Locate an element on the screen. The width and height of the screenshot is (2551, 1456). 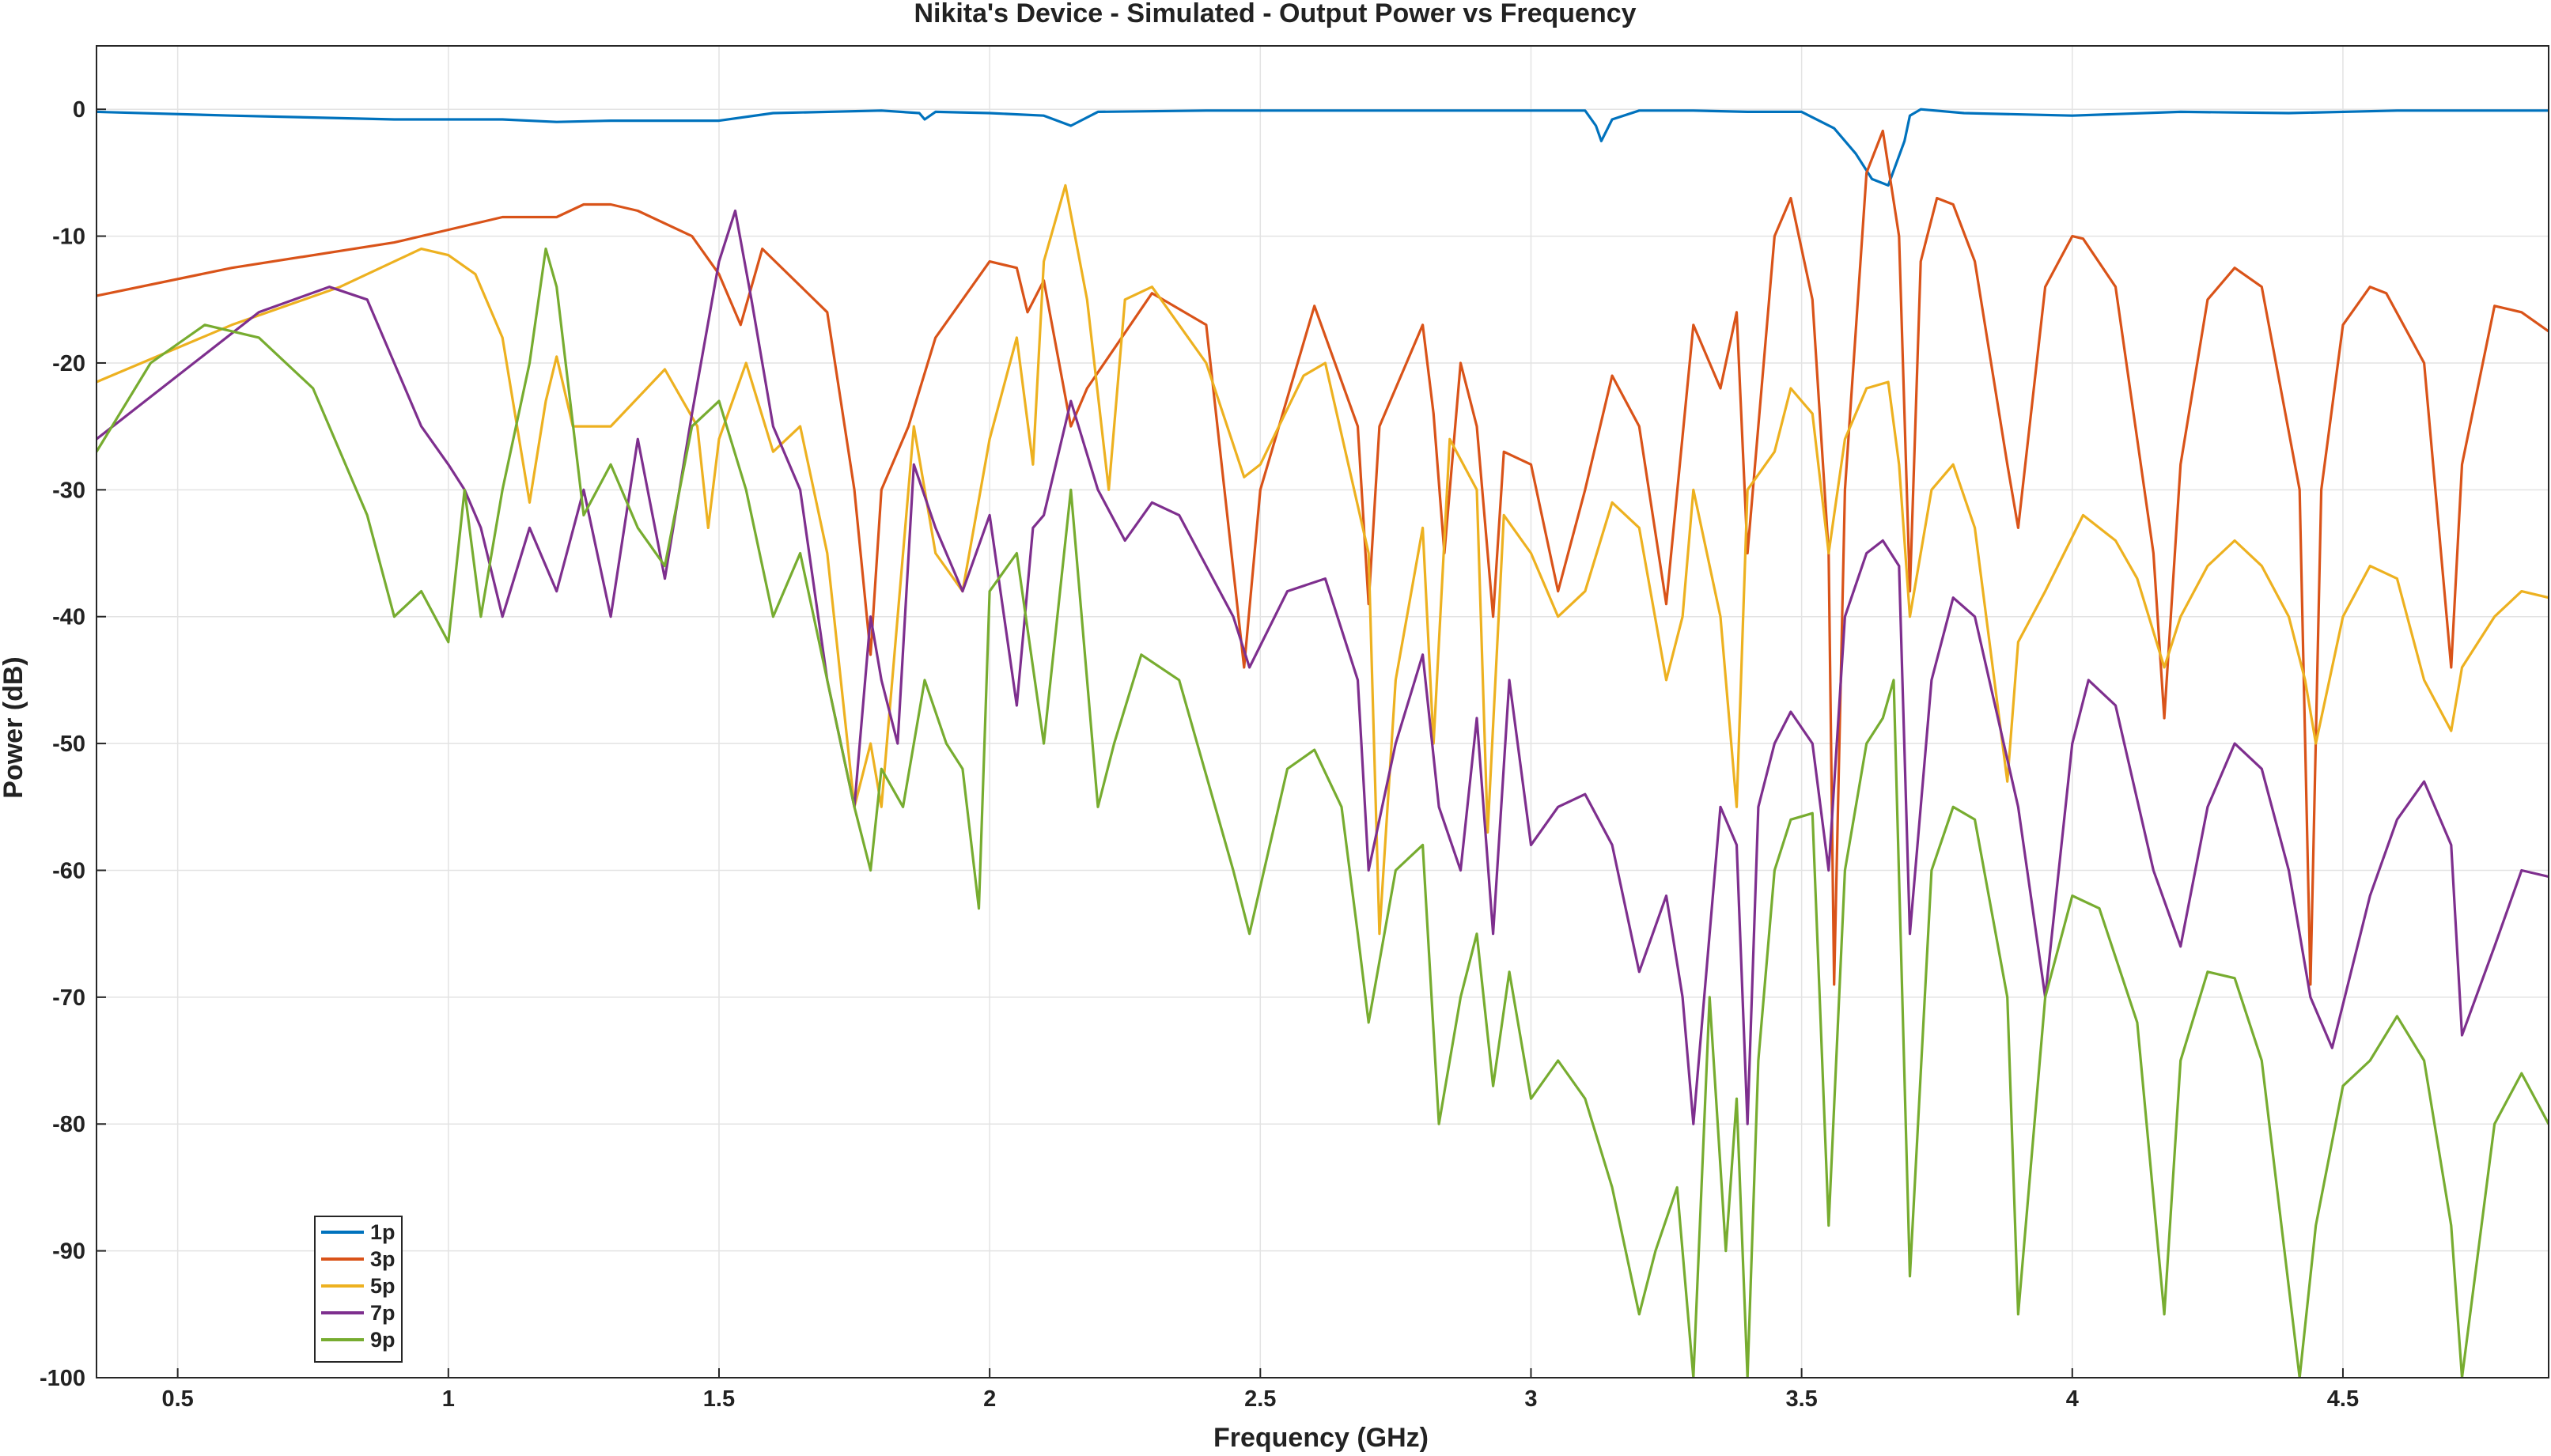
x-axis: 0.5 1 1.5 2 2.5 3 3.5 4 4.5 is located at coordinates (1260, 1390).